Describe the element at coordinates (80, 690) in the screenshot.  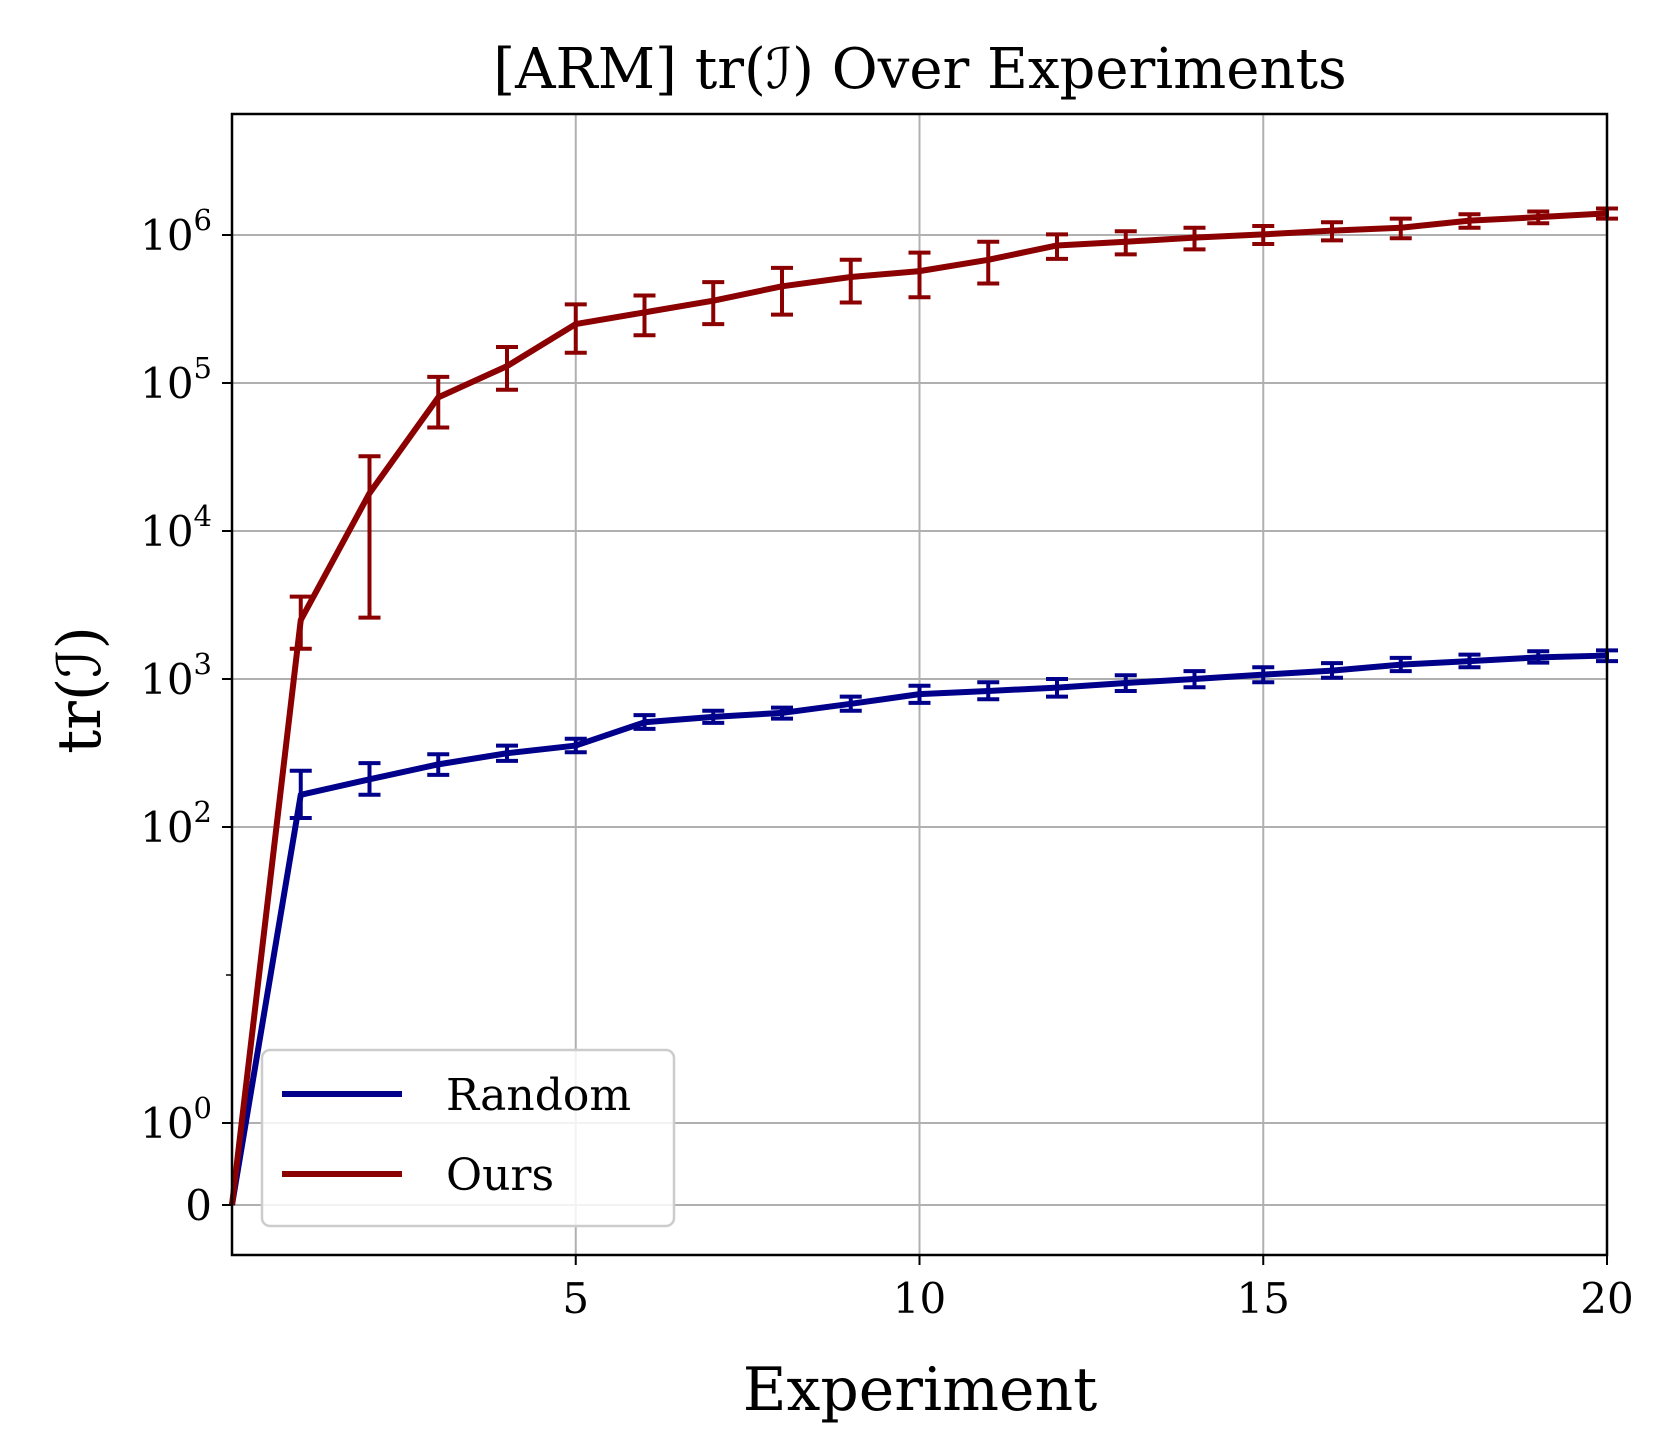
I see `y-axis-label: tr(ℐ)` at that location.